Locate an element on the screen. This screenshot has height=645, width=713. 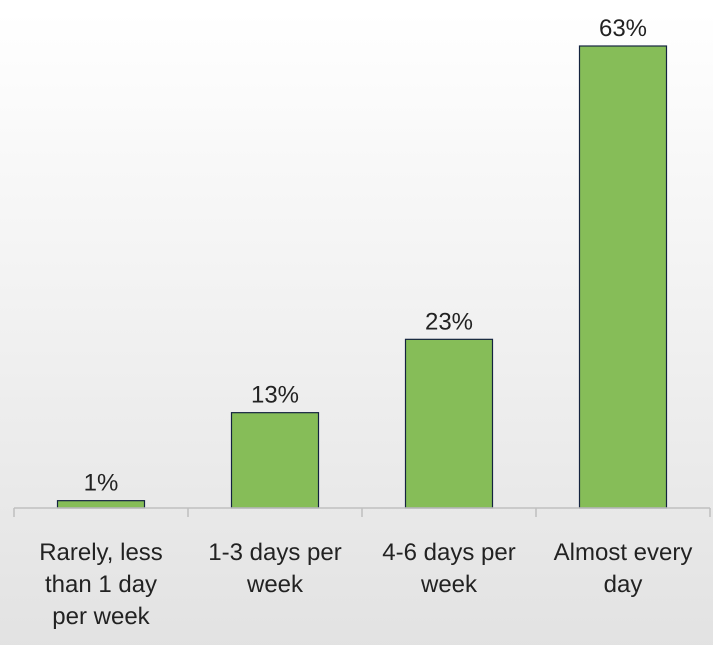
data-label: 63% is located at coordinates (623, 28).